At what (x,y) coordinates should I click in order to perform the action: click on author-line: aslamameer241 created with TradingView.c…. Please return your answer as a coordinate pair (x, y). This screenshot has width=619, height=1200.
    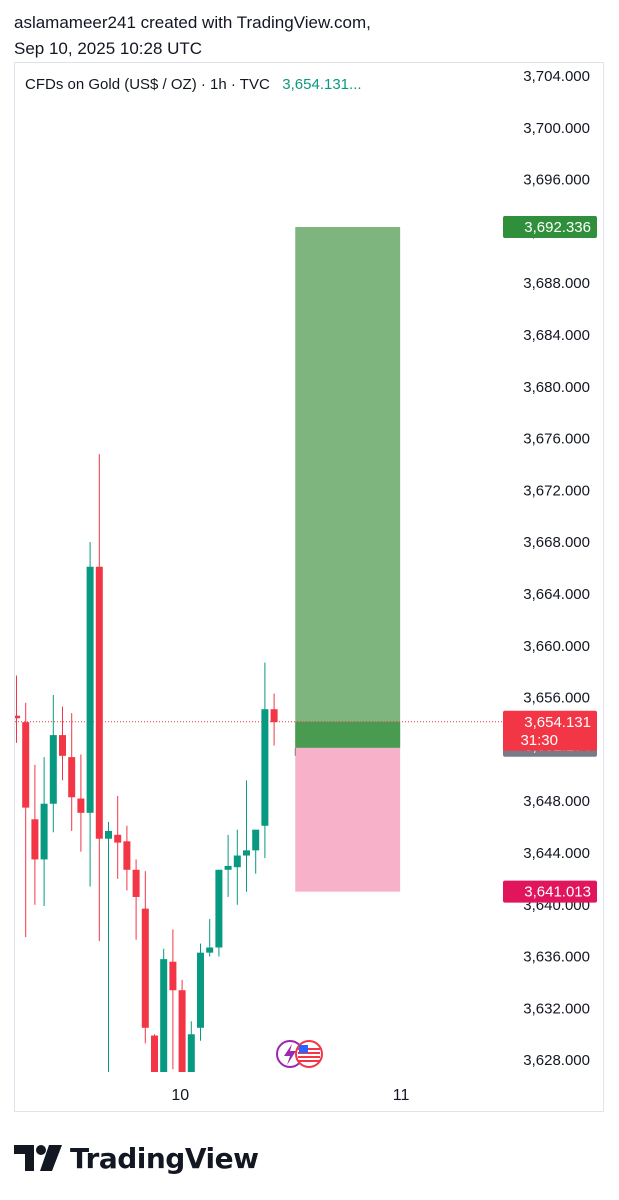
    Looking at the image, I should click on (192, 22).